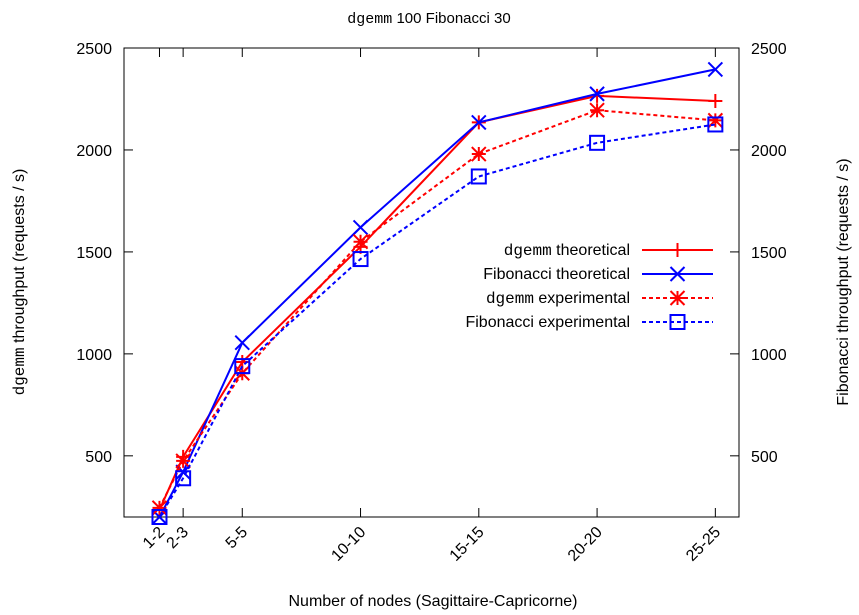 The height and width of the screenshot is (615, 859). Describe the element at coordinates (154, 538) in the screenshot. I see `x-tick-label: 1-2` at that location.